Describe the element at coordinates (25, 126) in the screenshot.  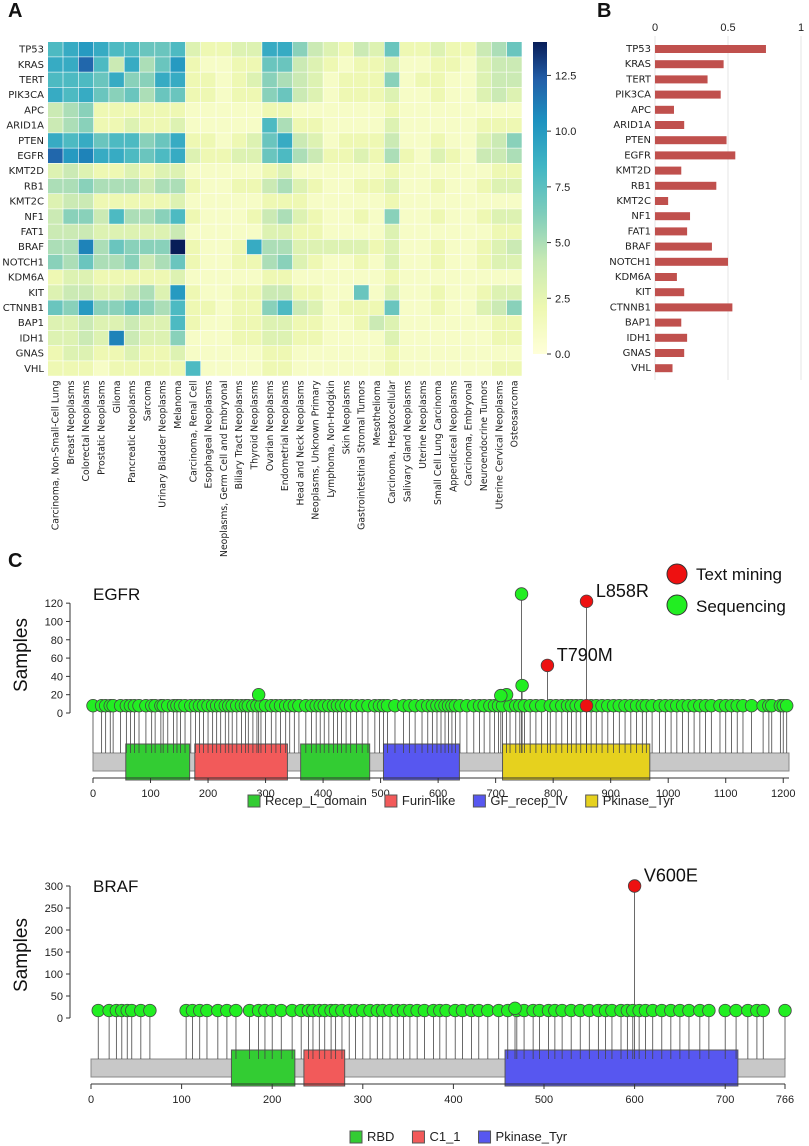
I see `heatmap-row-label: ARID1A` at that location.